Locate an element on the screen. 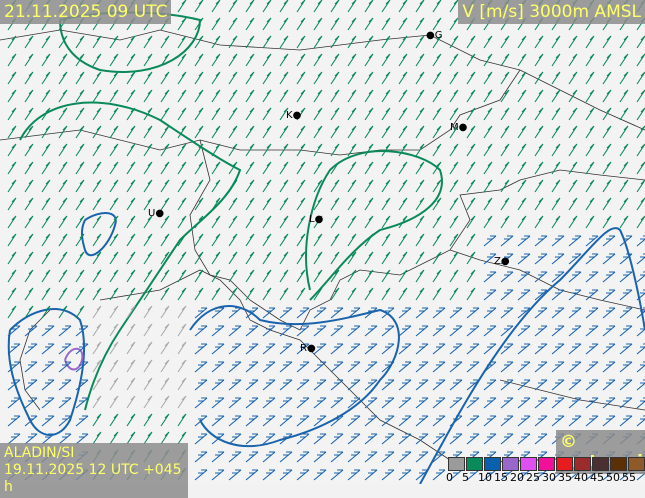  parameter-label: V [m/s] 3000m AMSL is located at coordinates (551, 12).